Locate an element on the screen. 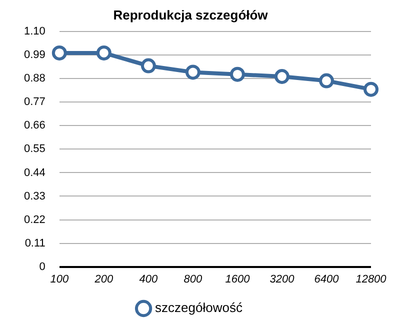  x-tick-label: 12800 is located at coordinates (372, 279).